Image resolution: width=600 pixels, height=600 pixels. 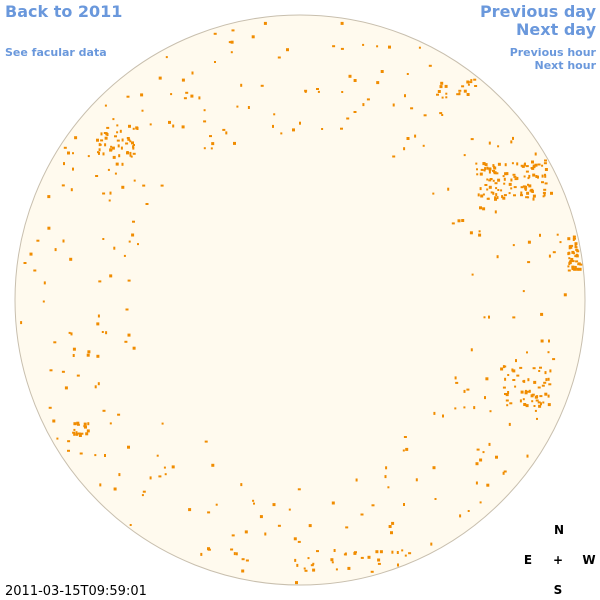 What do you see at coordinates (56, 52) in the screenshot?
I see `facular-link: See facular data` at bounding box center [56, 52].